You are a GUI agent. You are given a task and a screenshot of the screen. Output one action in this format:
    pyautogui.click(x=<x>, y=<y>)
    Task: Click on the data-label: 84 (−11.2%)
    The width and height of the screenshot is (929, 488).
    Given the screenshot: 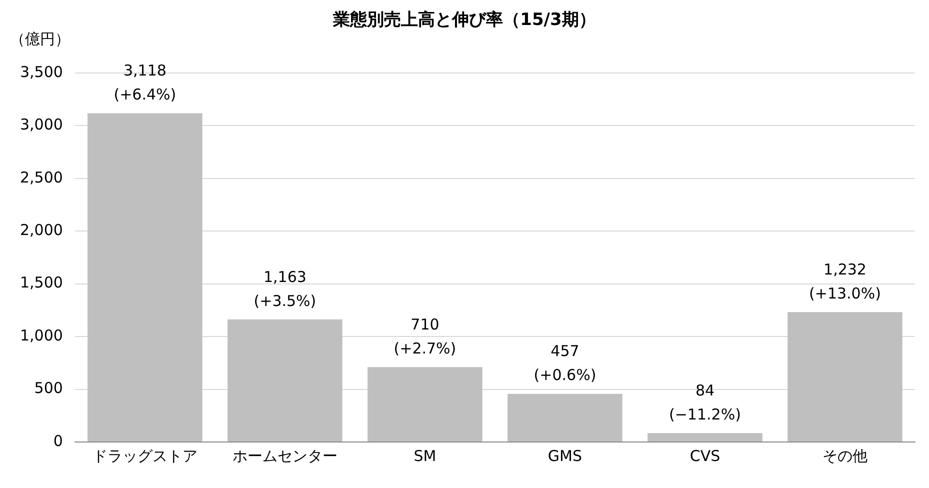 What is the action you would take?
    pyautogui.click(x=705, y=403)
    